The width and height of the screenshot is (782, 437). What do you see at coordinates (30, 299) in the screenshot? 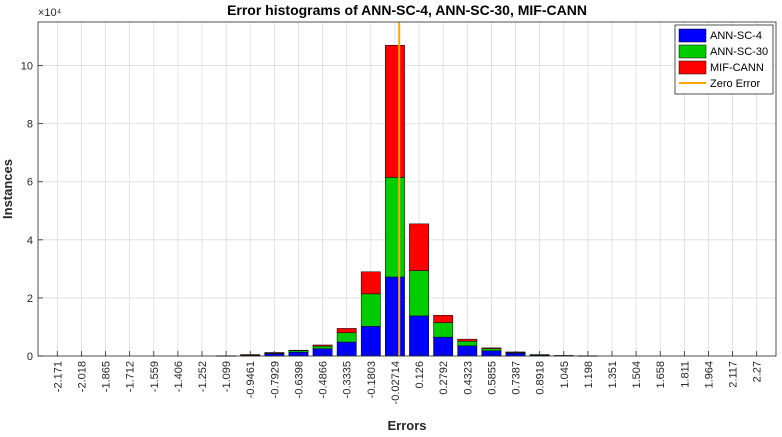
I see `y-tick-label: 2` at bounding box center [30, 299].